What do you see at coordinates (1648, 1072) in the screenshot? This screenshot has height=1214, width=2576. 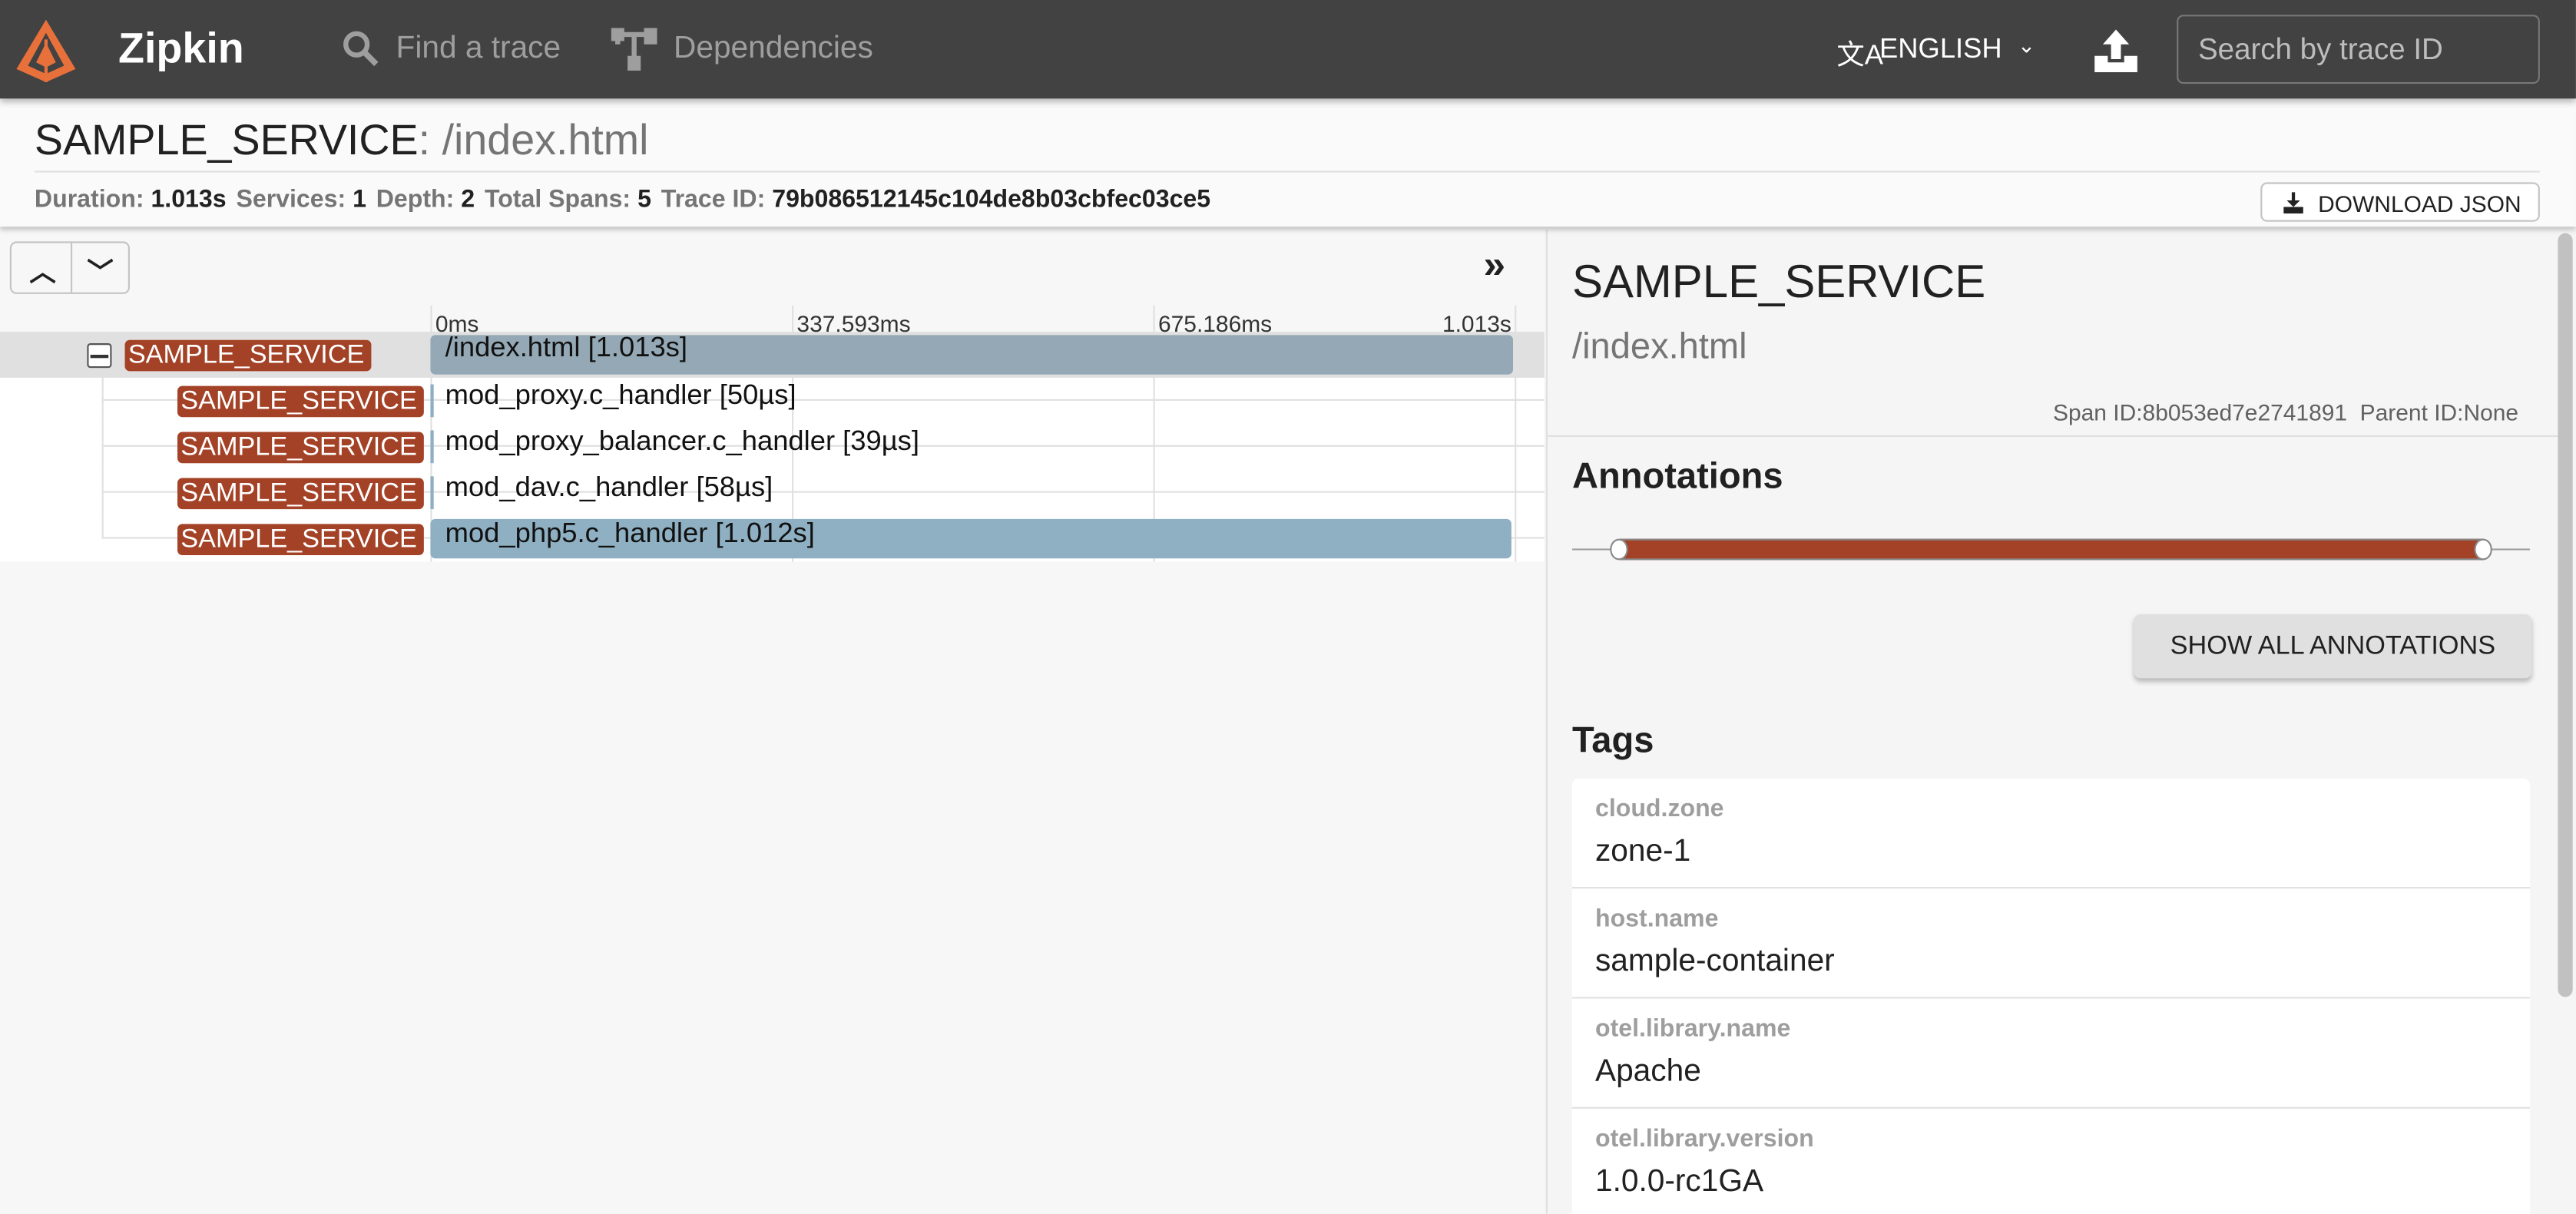 I see `tag-value: Apache` at bounding box center [1648, 1072].